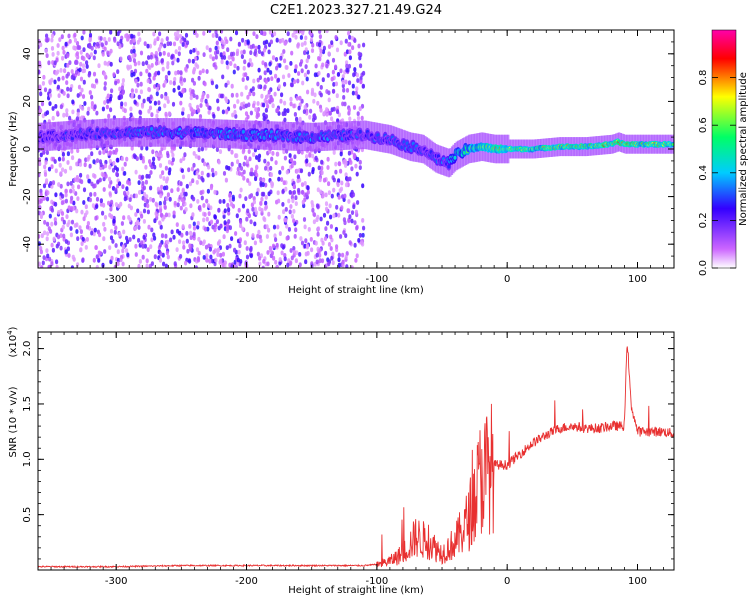  What do you see at coordinates (637, 279) in the screenshot?
I see `spectrogram-xtick-label: 100` at bounding box center [637, 279].